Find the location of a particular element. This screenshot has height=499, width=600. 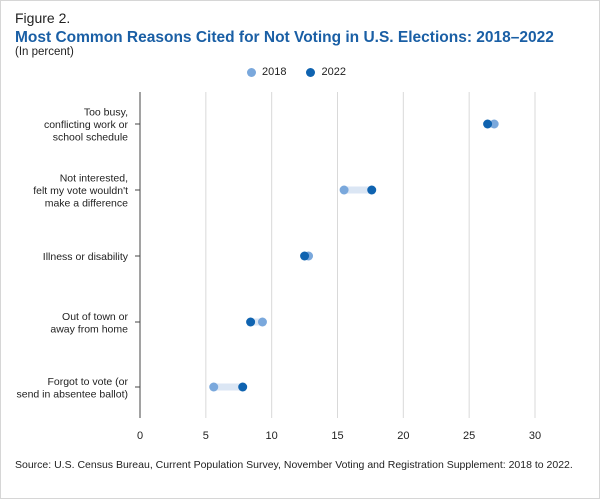

legend-marker-2018 is located at coordinates (251, 72).